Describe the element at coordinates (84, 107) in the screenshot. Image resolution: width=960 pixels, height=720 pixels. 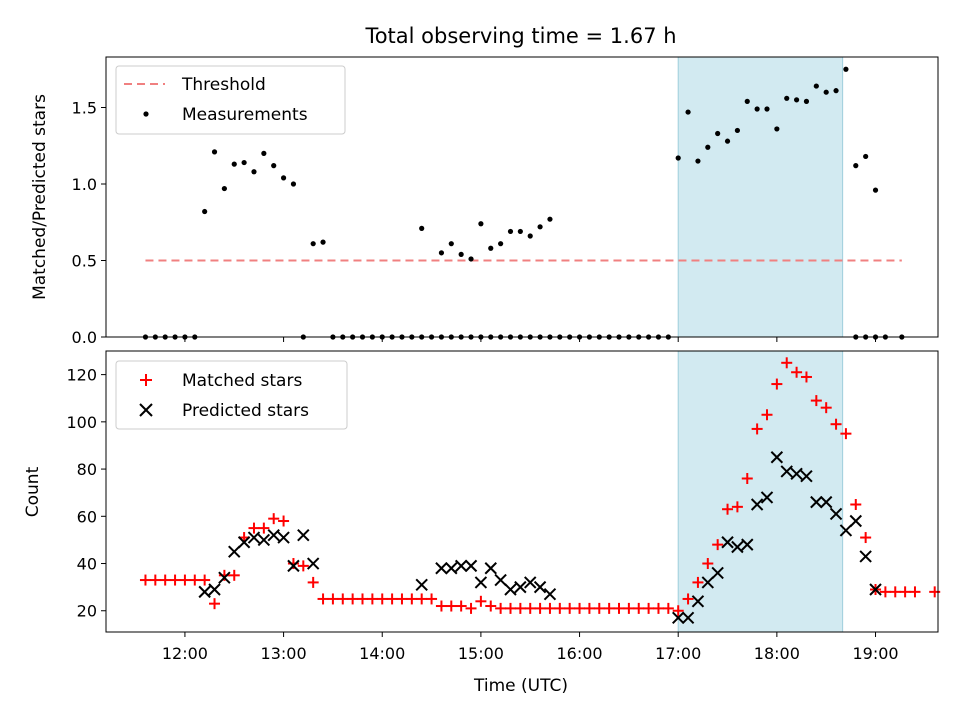
I see `top-y-tick-label: 1.5` at that location.